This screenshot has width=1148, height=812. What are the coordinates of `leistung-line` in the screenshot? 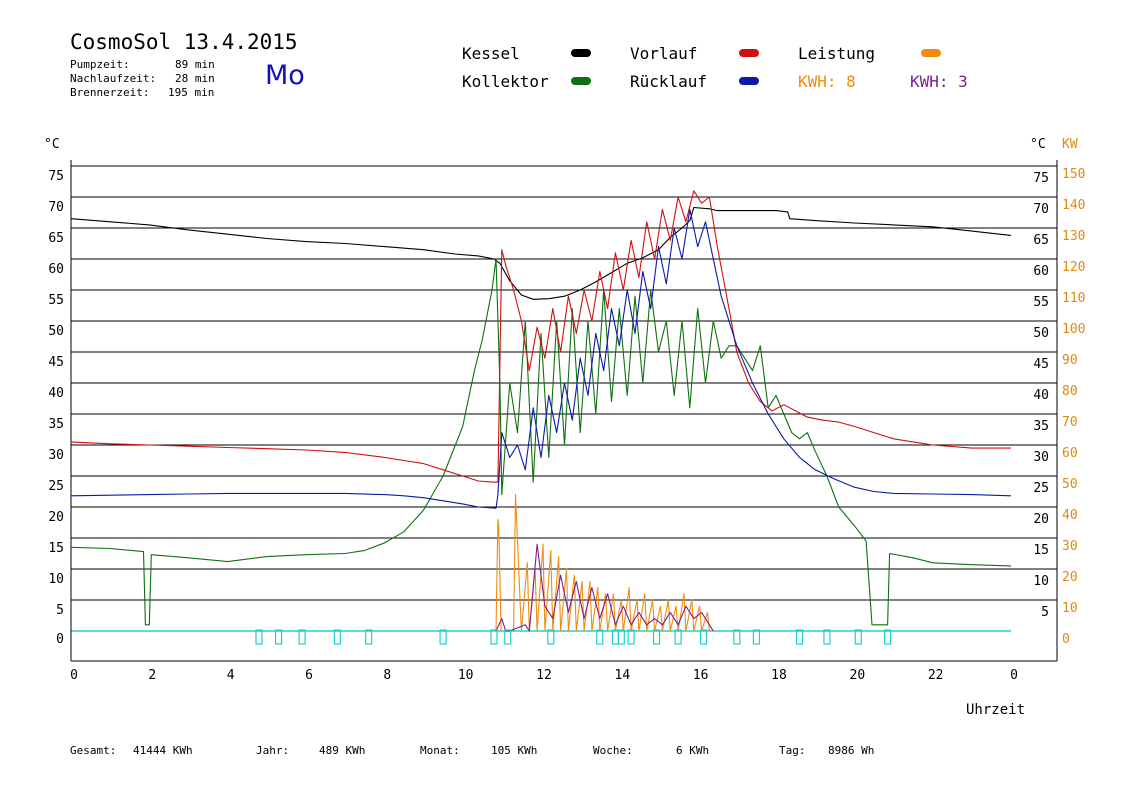 It's located at (604, 563).